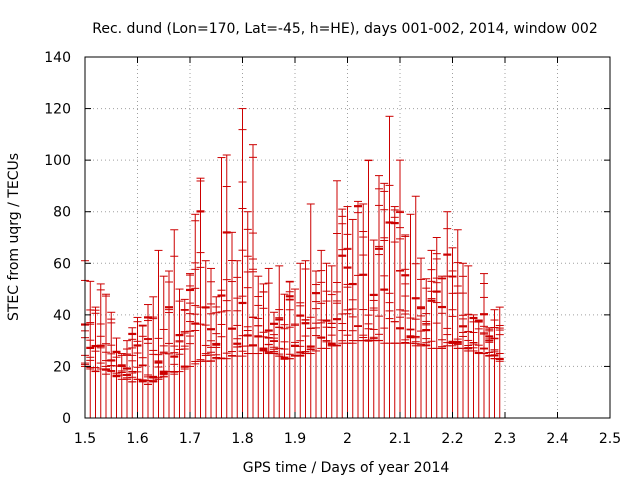 The image size is (640, 480). I want to click on x-tick-label: 1.5, so click(85, 439).